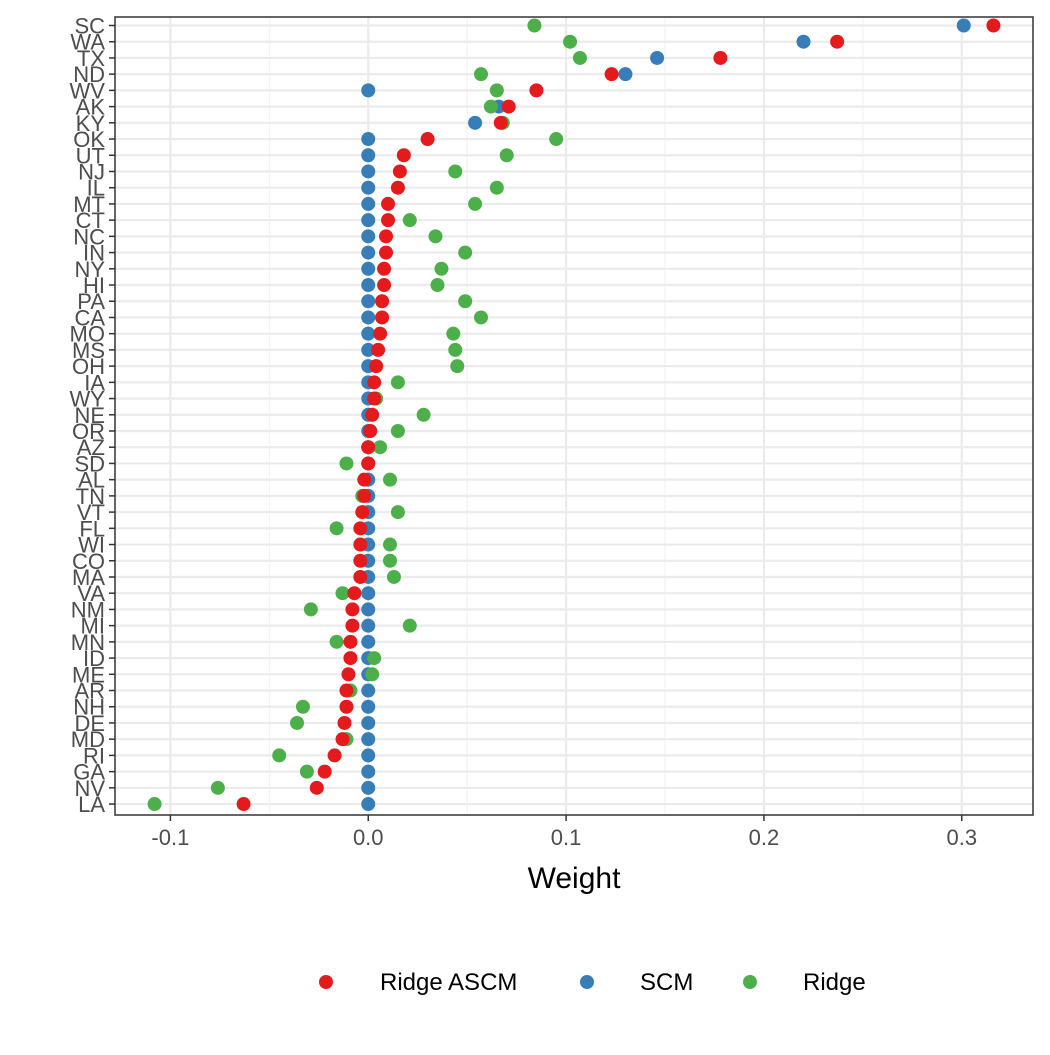  What do you see at coordinates (170, 837) in the screenshot?
I see `x-tick-label: -0.1` at bounding box center [170, 837].